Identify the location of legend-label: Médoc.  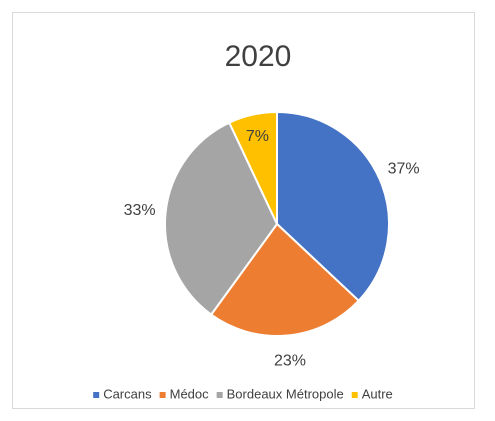
(190, 393).